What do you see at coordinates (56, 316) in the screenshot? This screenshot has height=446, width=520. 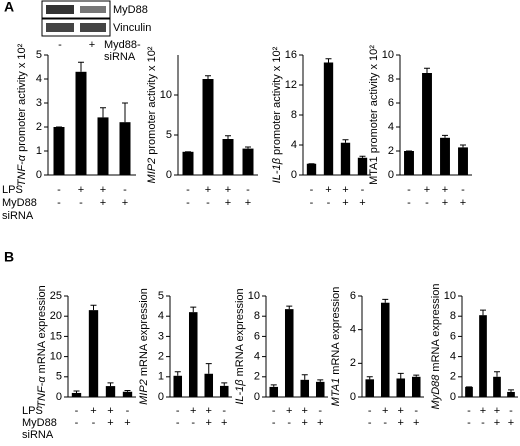 I see `y-tick-label: 20` at bounding box center [56, 316].